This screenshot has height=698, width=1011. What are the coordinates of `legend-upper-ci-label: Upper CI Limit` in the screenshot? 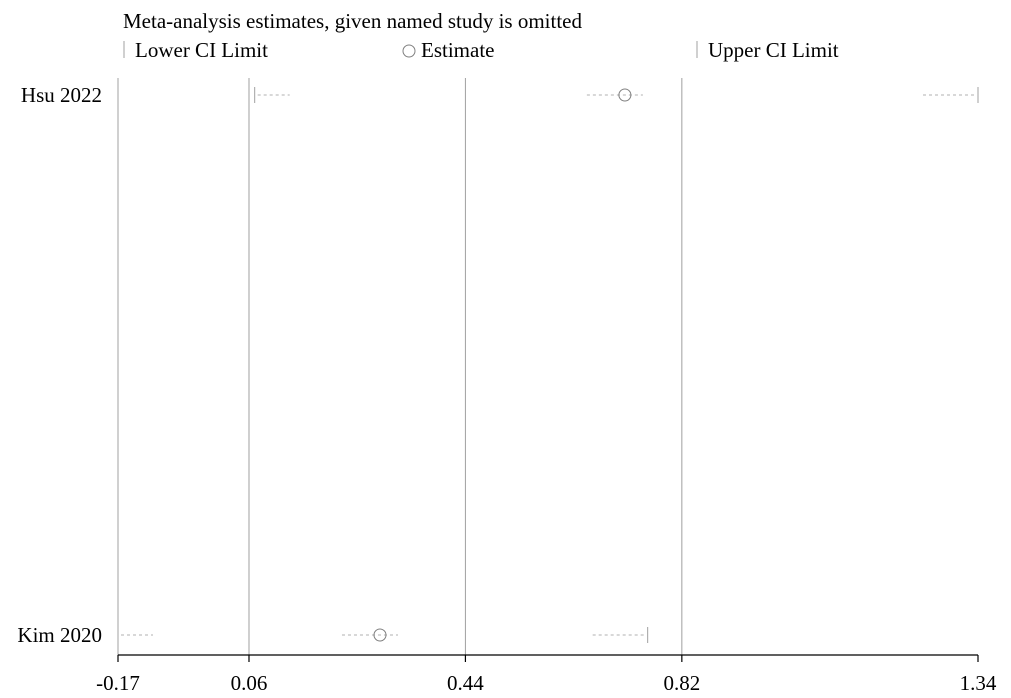 It's located at (773, 50).